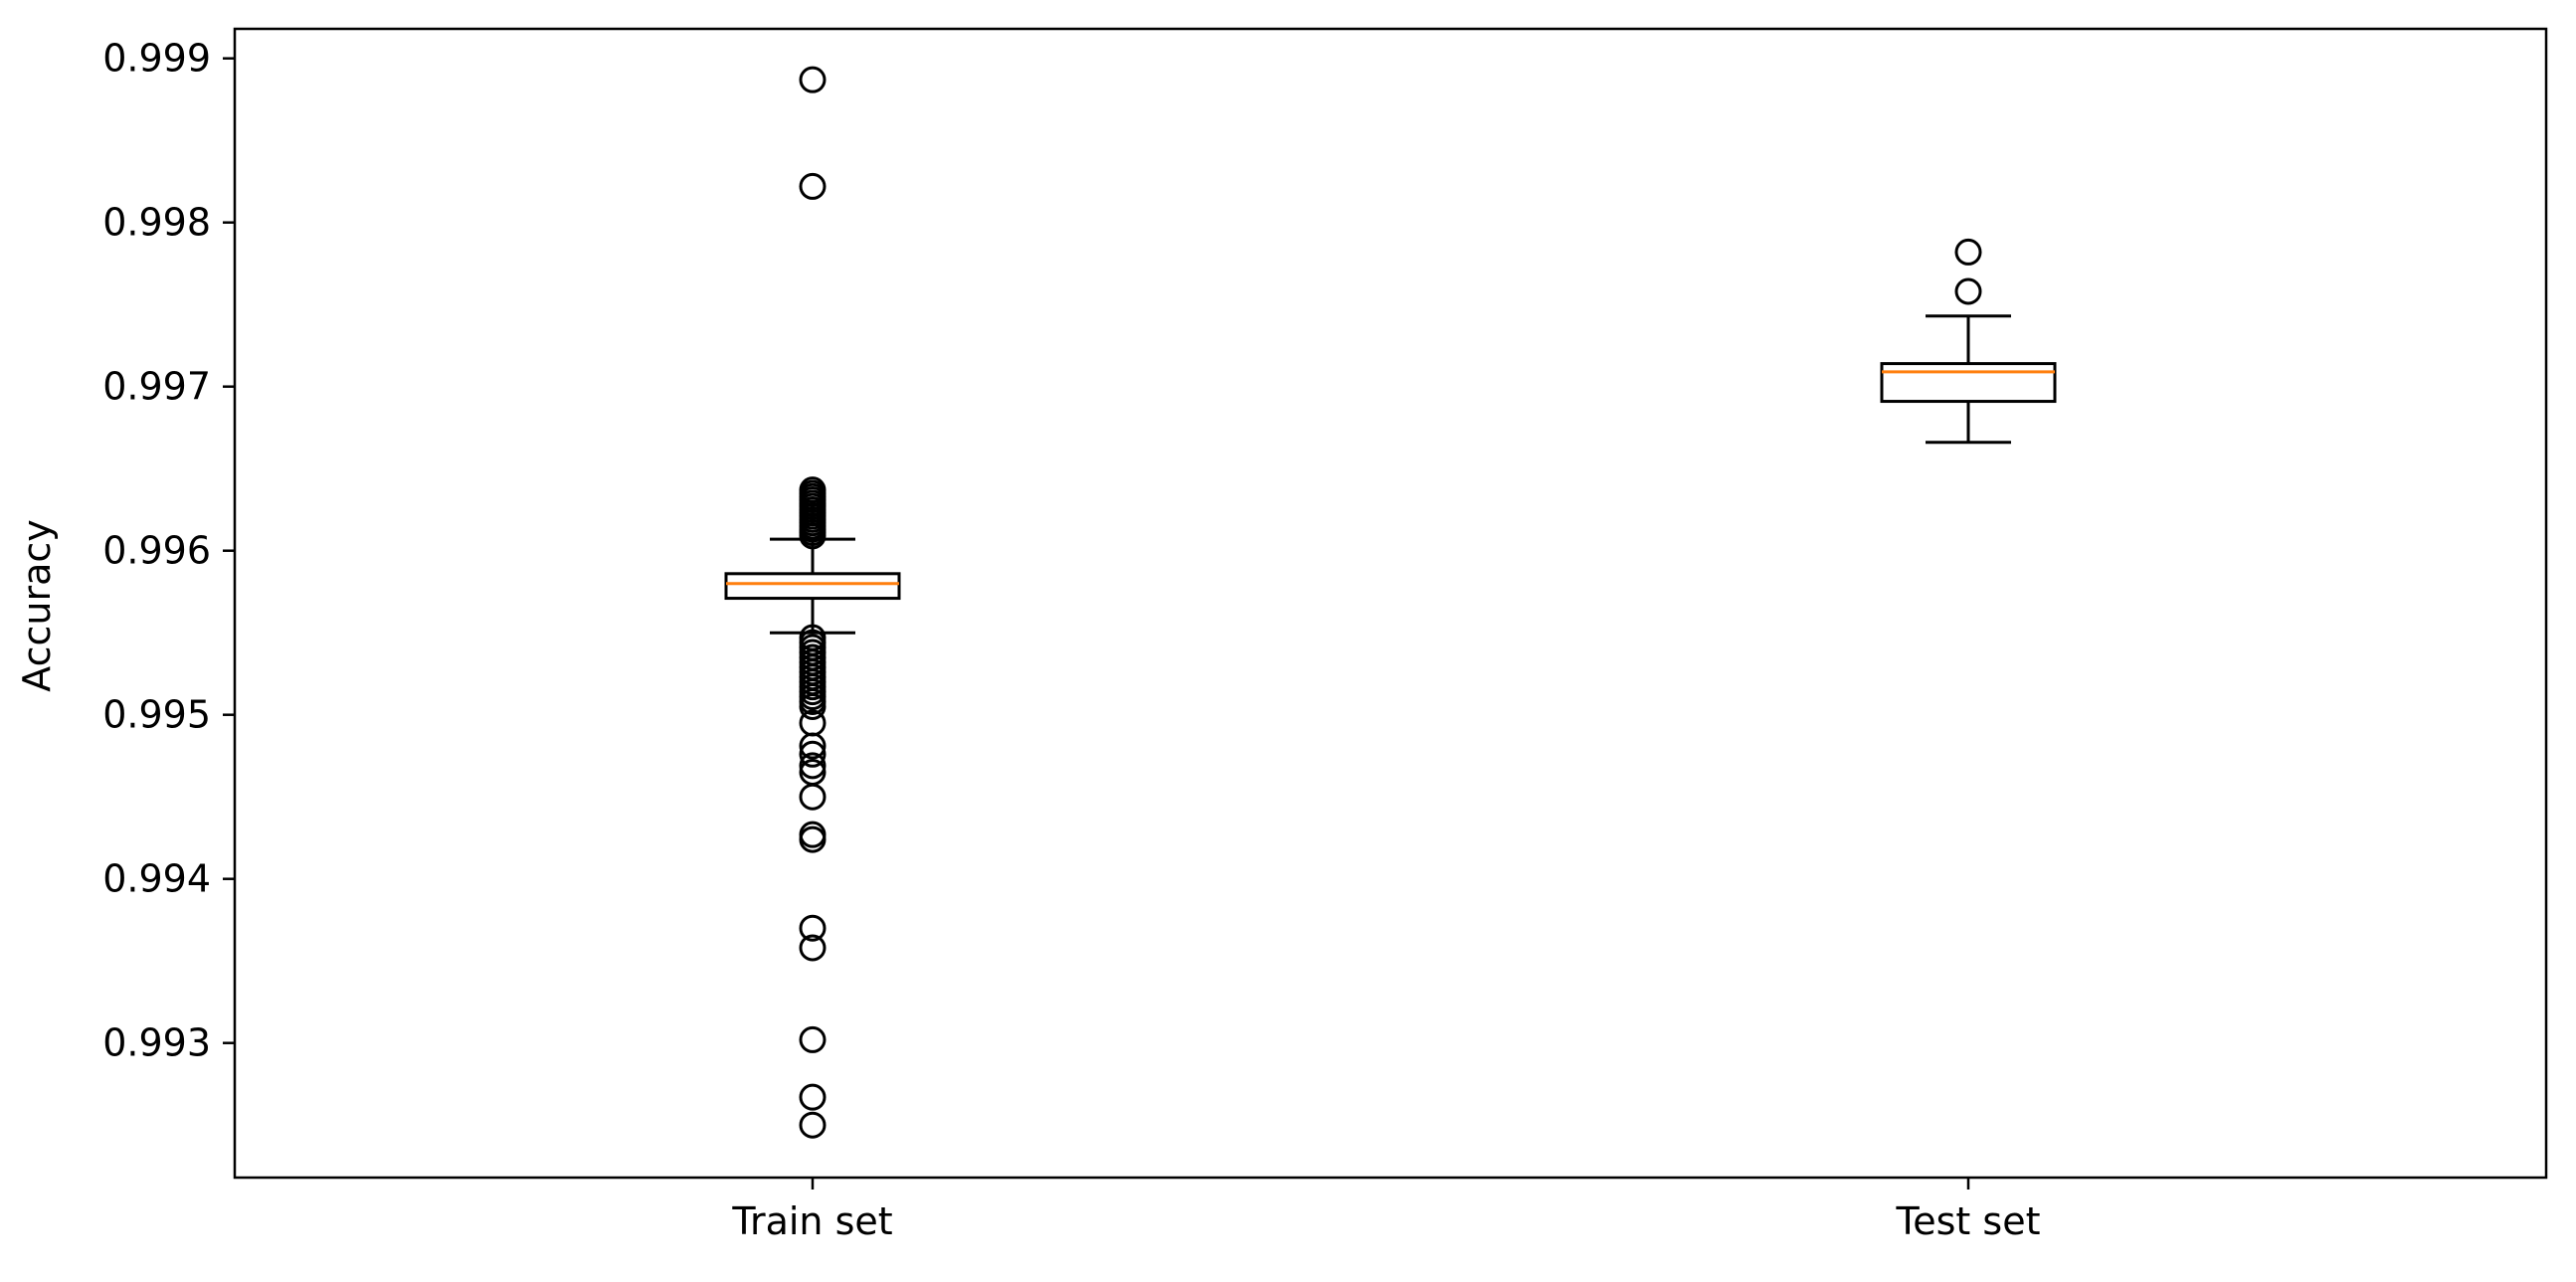  I want to click on y-tick-label: 0.996, so click(156, 551).